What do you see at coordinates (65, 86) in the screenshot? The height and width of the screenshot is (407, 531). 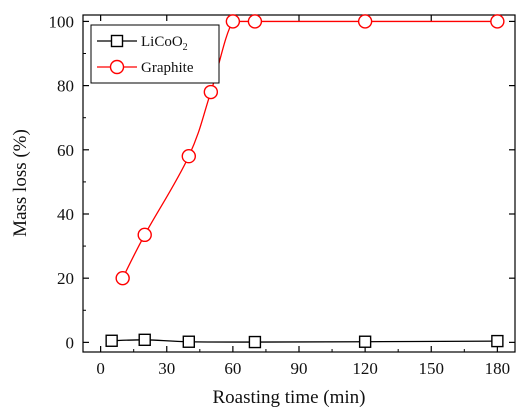 I see `y-tick-label: 80` at bounding box center [65, 86].